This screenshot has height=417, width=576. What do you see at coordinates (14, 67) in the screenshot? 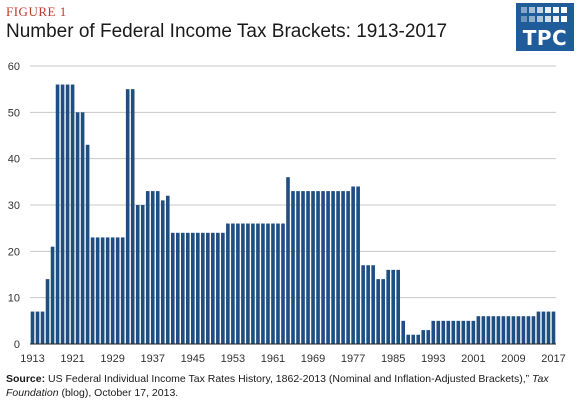
I see `y-tick-label: 60` at bounding box center [14, 67].